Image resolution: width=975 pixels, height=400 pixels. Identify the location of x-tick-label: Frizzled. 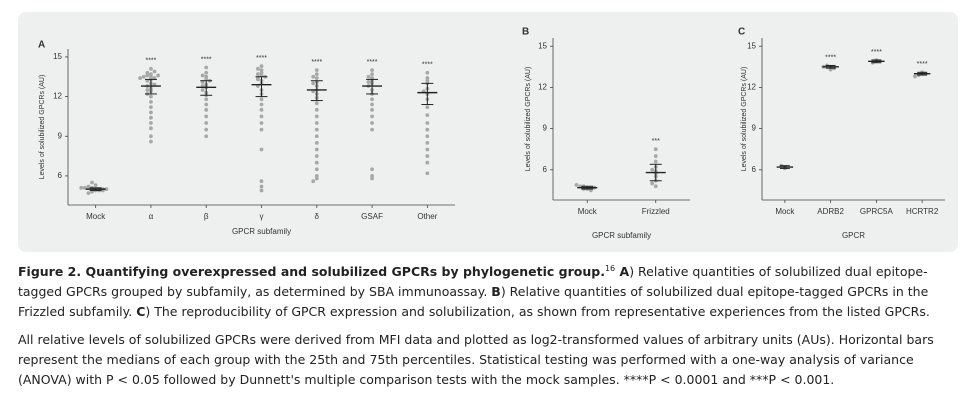
(656, 211).